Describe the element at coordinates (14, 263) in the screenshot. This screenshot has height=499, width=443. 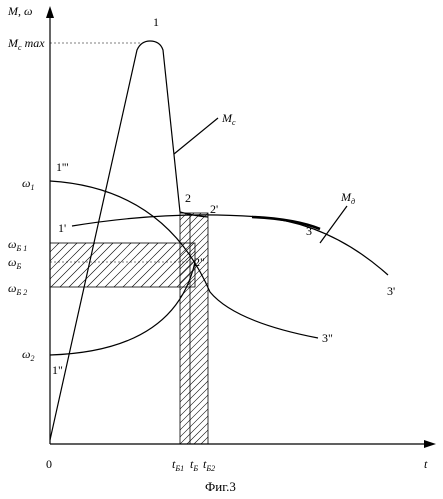
I see `y-tick-omega-b: ωБ` at that location.